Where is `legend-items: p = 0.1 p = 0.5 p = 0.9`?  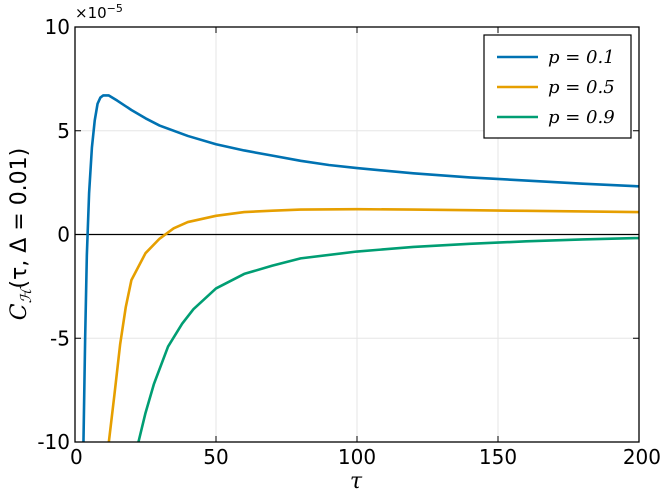
legend-items: p = 0.1 p = 0.5 p = 0.9 is located at coordinates (556, 87).